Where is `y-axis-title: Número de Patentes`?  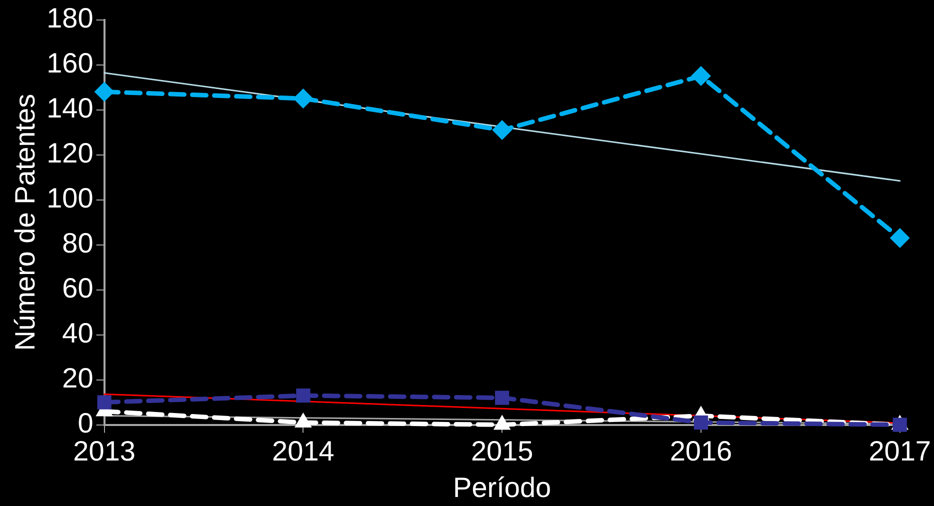
y-axis-title: Número de Patentes is located at coordinates (25, 222).